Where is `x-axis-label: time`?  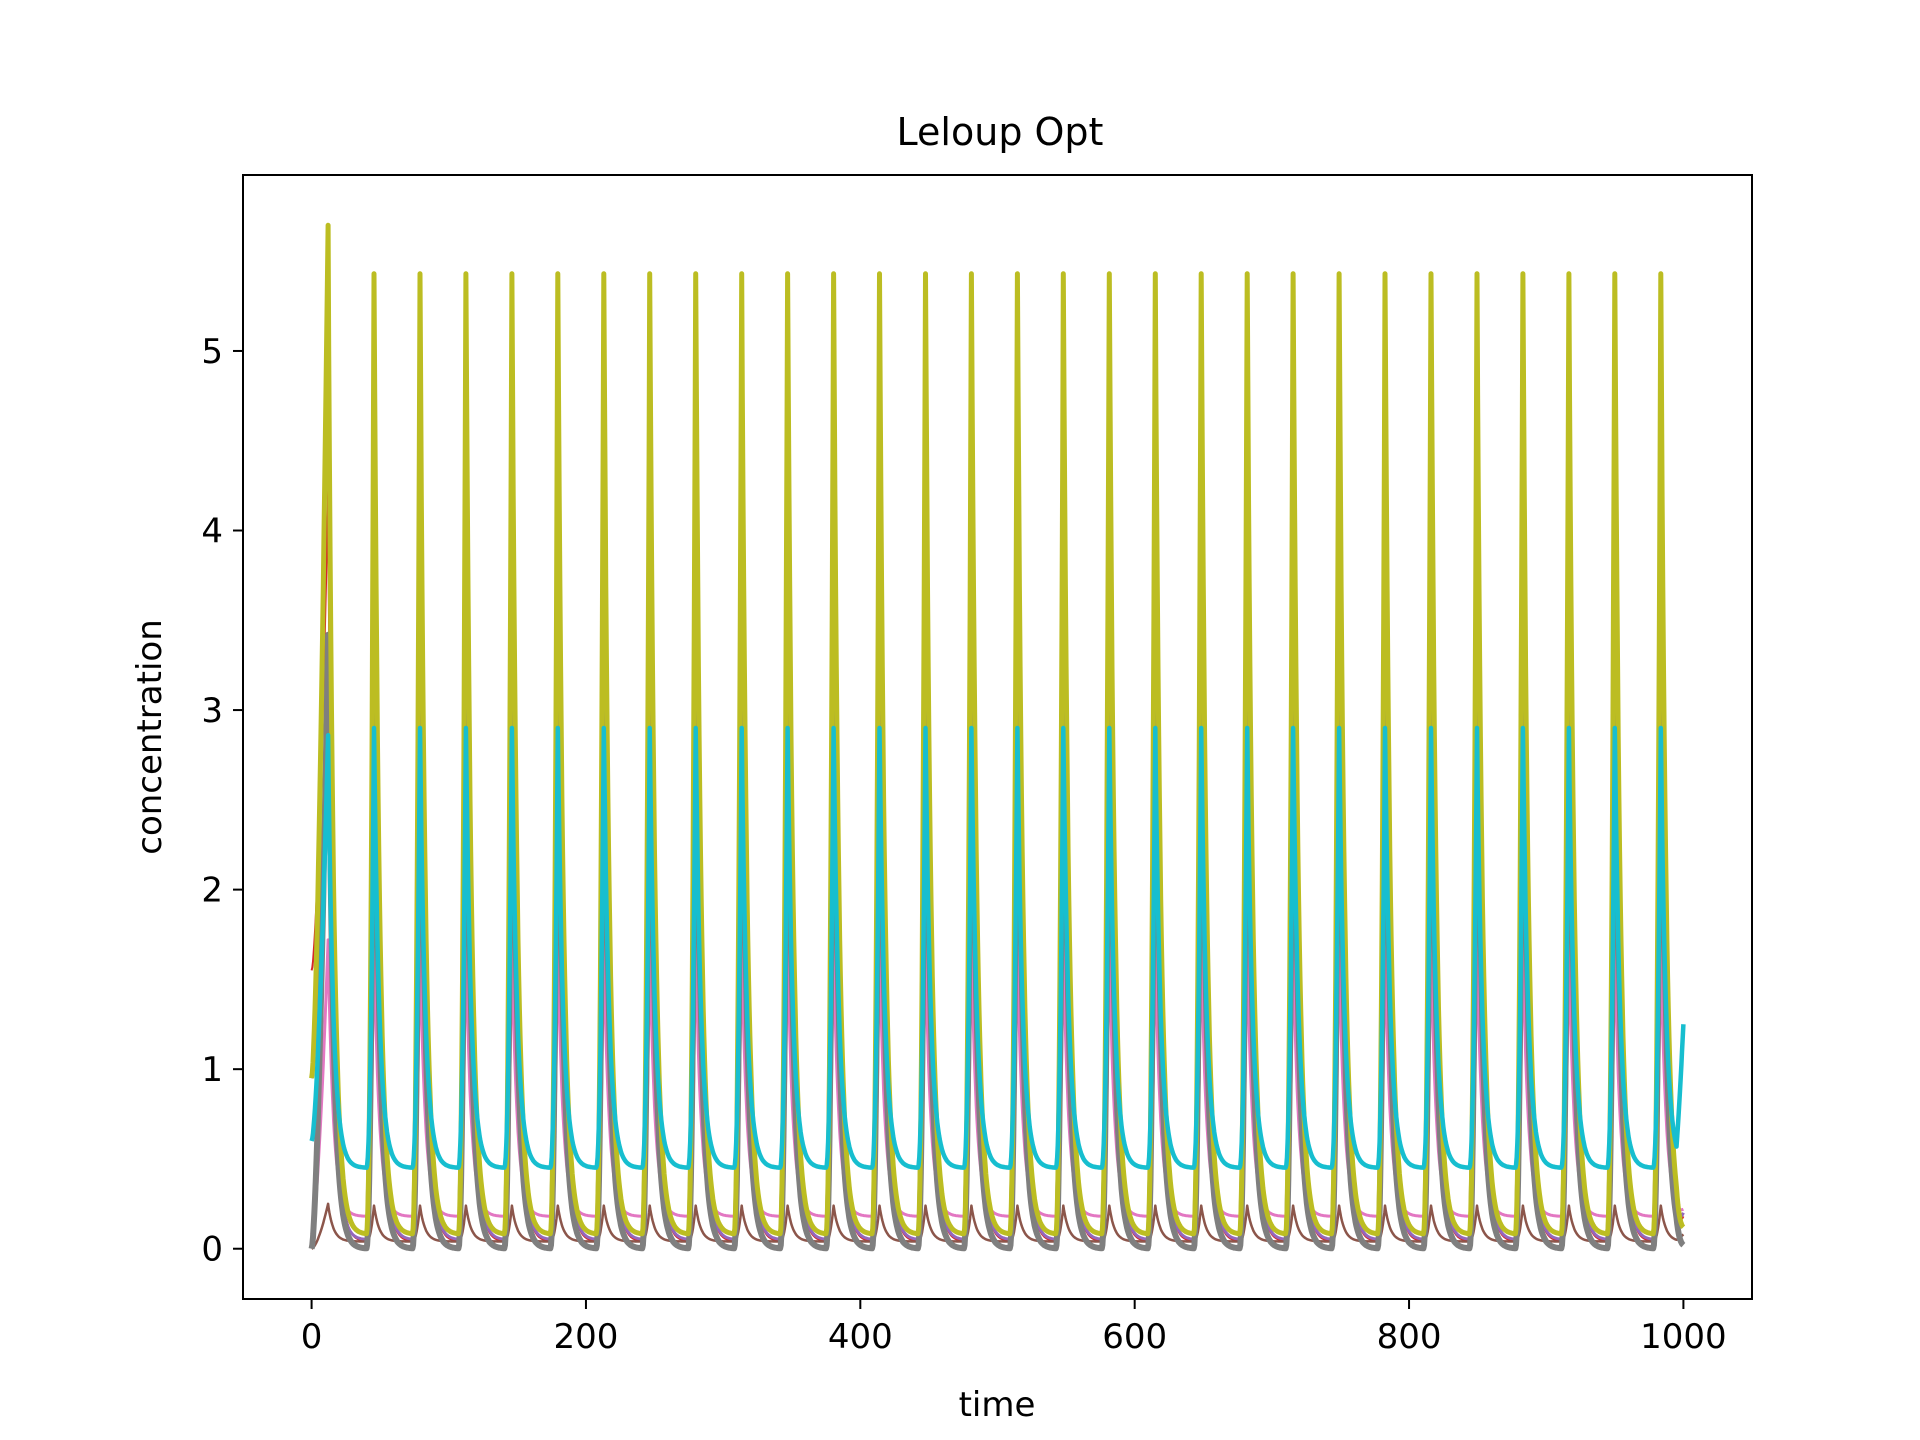 x-axis-label: time is located at coordinates (997, 1405).